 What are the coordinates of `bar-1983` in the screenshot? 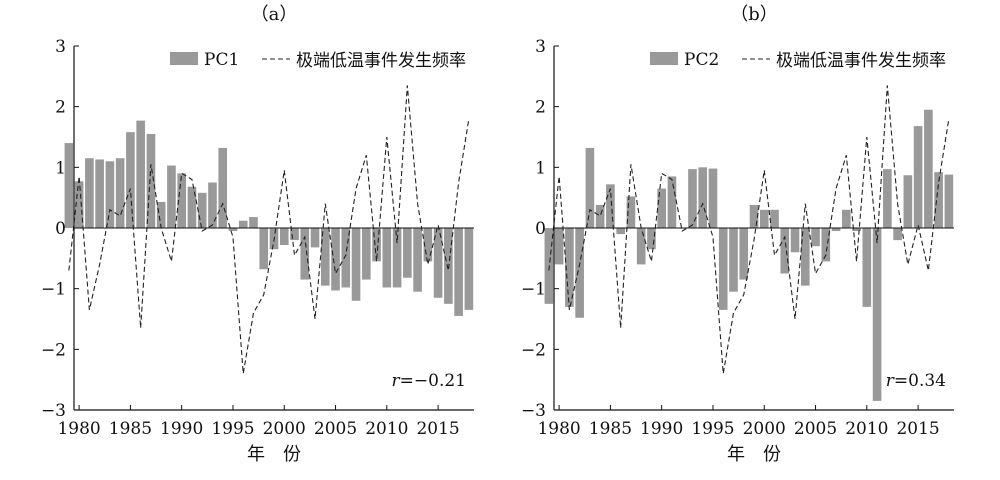 It's located at (590, 187).